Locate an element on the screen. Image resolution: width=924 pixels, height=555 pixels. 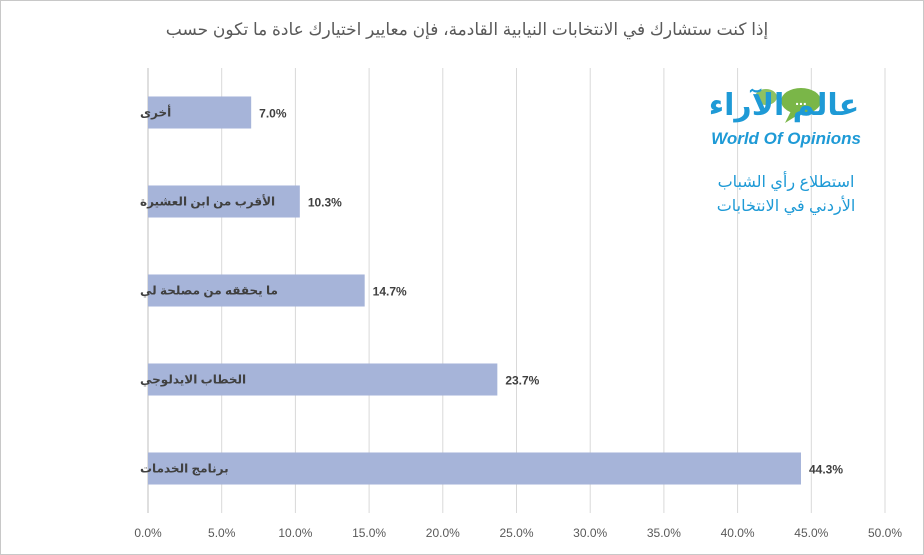
data-label: 23.7% is located at coordinates (522, 381).